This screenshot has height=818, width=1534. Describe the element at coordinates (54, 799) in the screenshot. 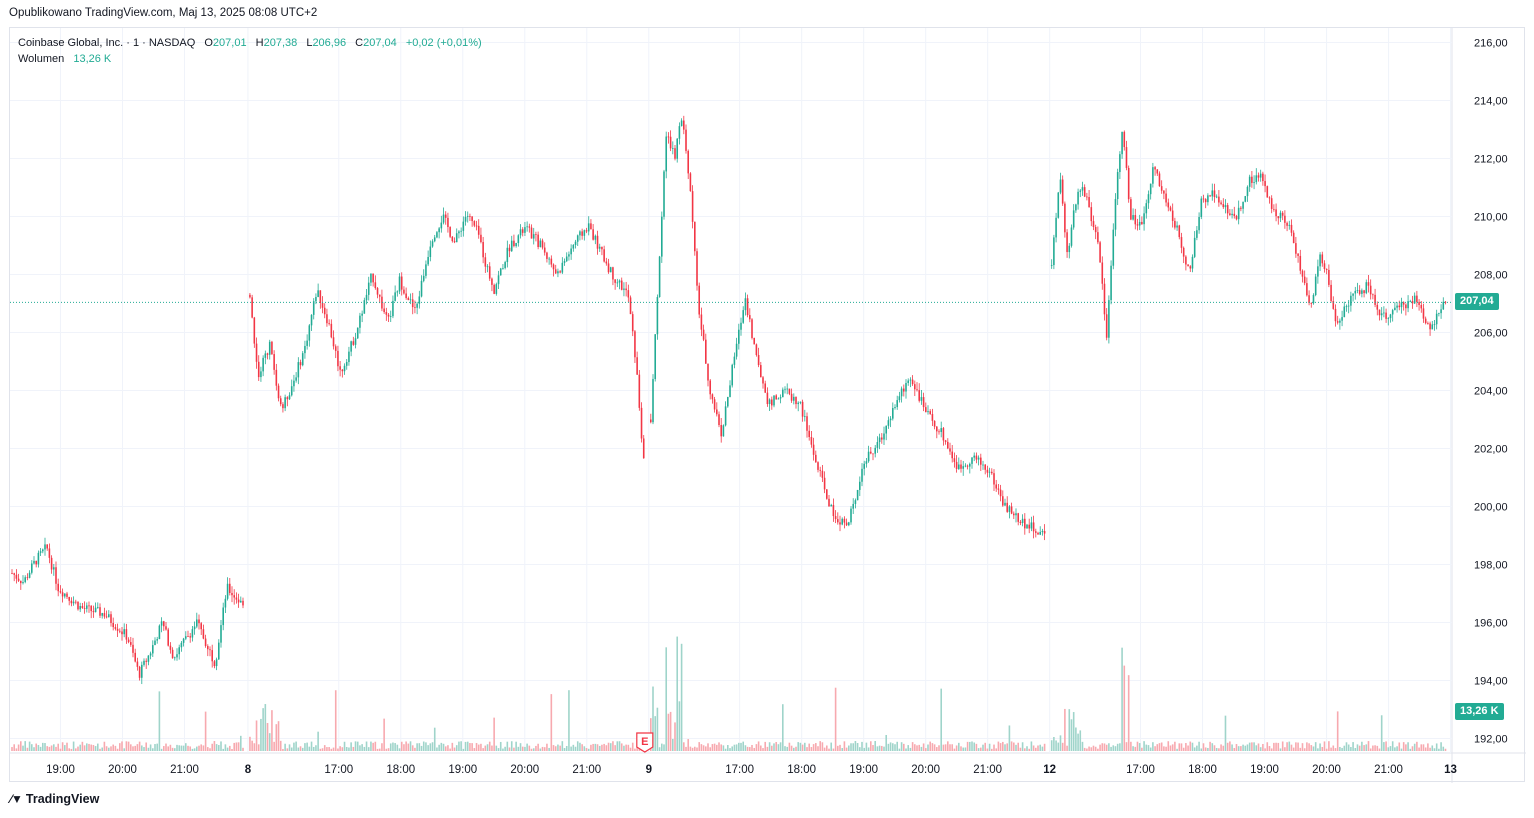

I see `tradingview-brand: ⁄▼ TradingView` at that location.